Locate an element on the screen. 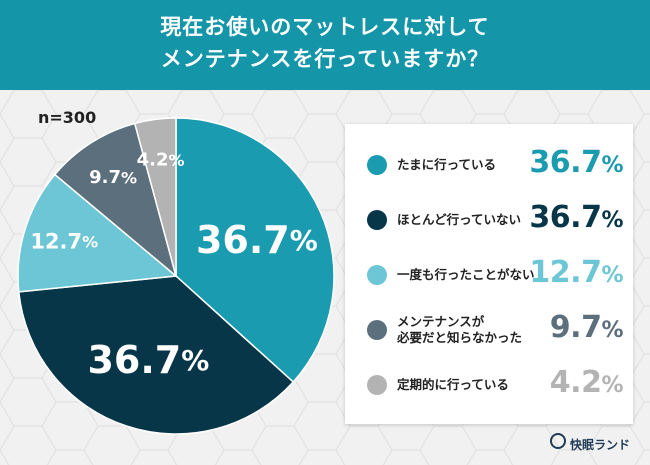  chart-title-line1: 現在お使いのマットレスに対して is located at coordinates (325, 27).